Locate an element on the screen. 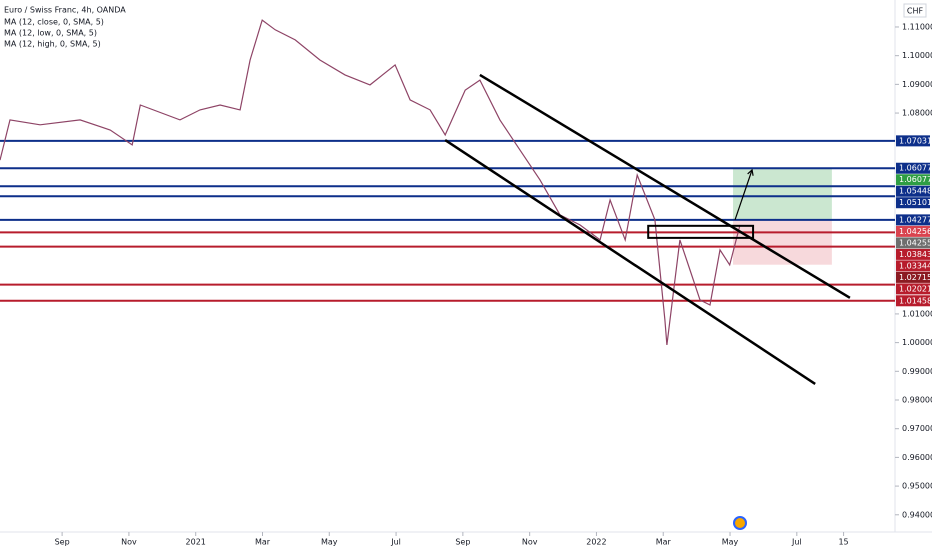  y-tick-label: 0.96000 is located at coordinates (917, 457).